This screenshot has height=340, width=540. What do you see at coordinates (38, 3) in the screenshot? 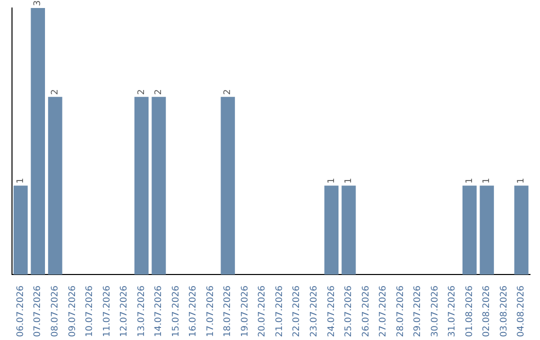
I see `data-label: 3` at bounding box center [38, 3].